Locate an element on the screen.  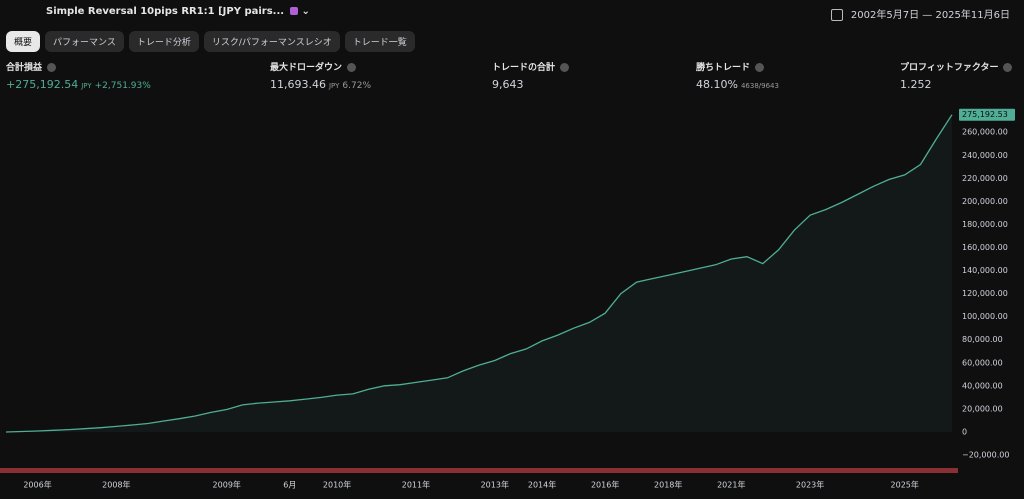
stat-label: 勝ちトレード is located at coordinates (737, 66).